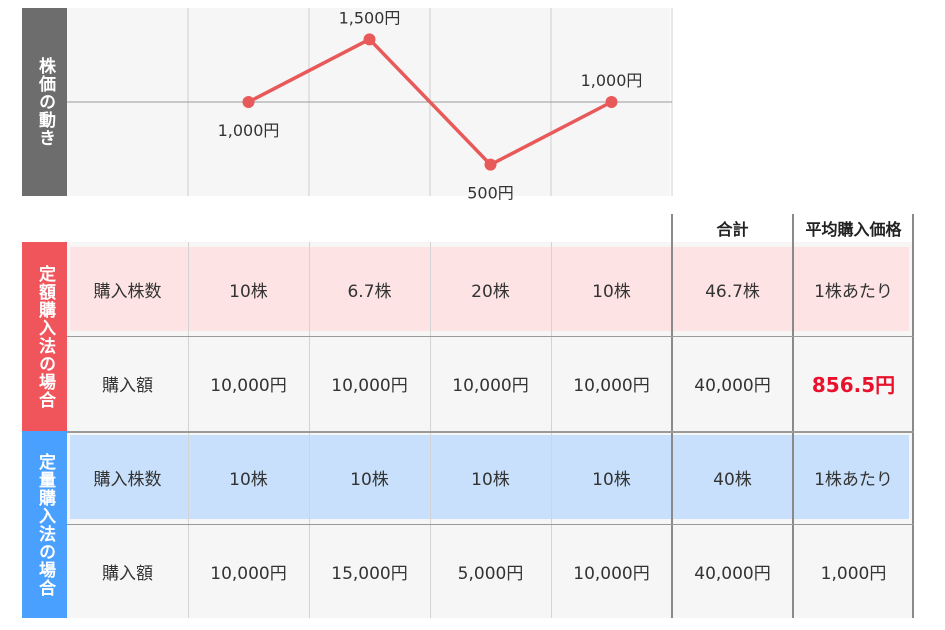 This screenshot has height=630, width=945. What do you see at coordinates (853, 385) in the screenshot?
I see `teigaku-average-price: 856.5円` at bounding box center [853, 385].